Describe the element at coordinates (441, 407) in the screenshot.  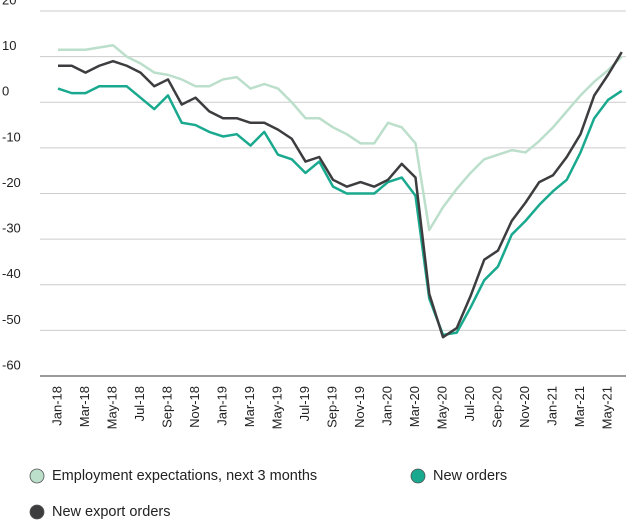
I see `x-tick-label: May-20` at that location.